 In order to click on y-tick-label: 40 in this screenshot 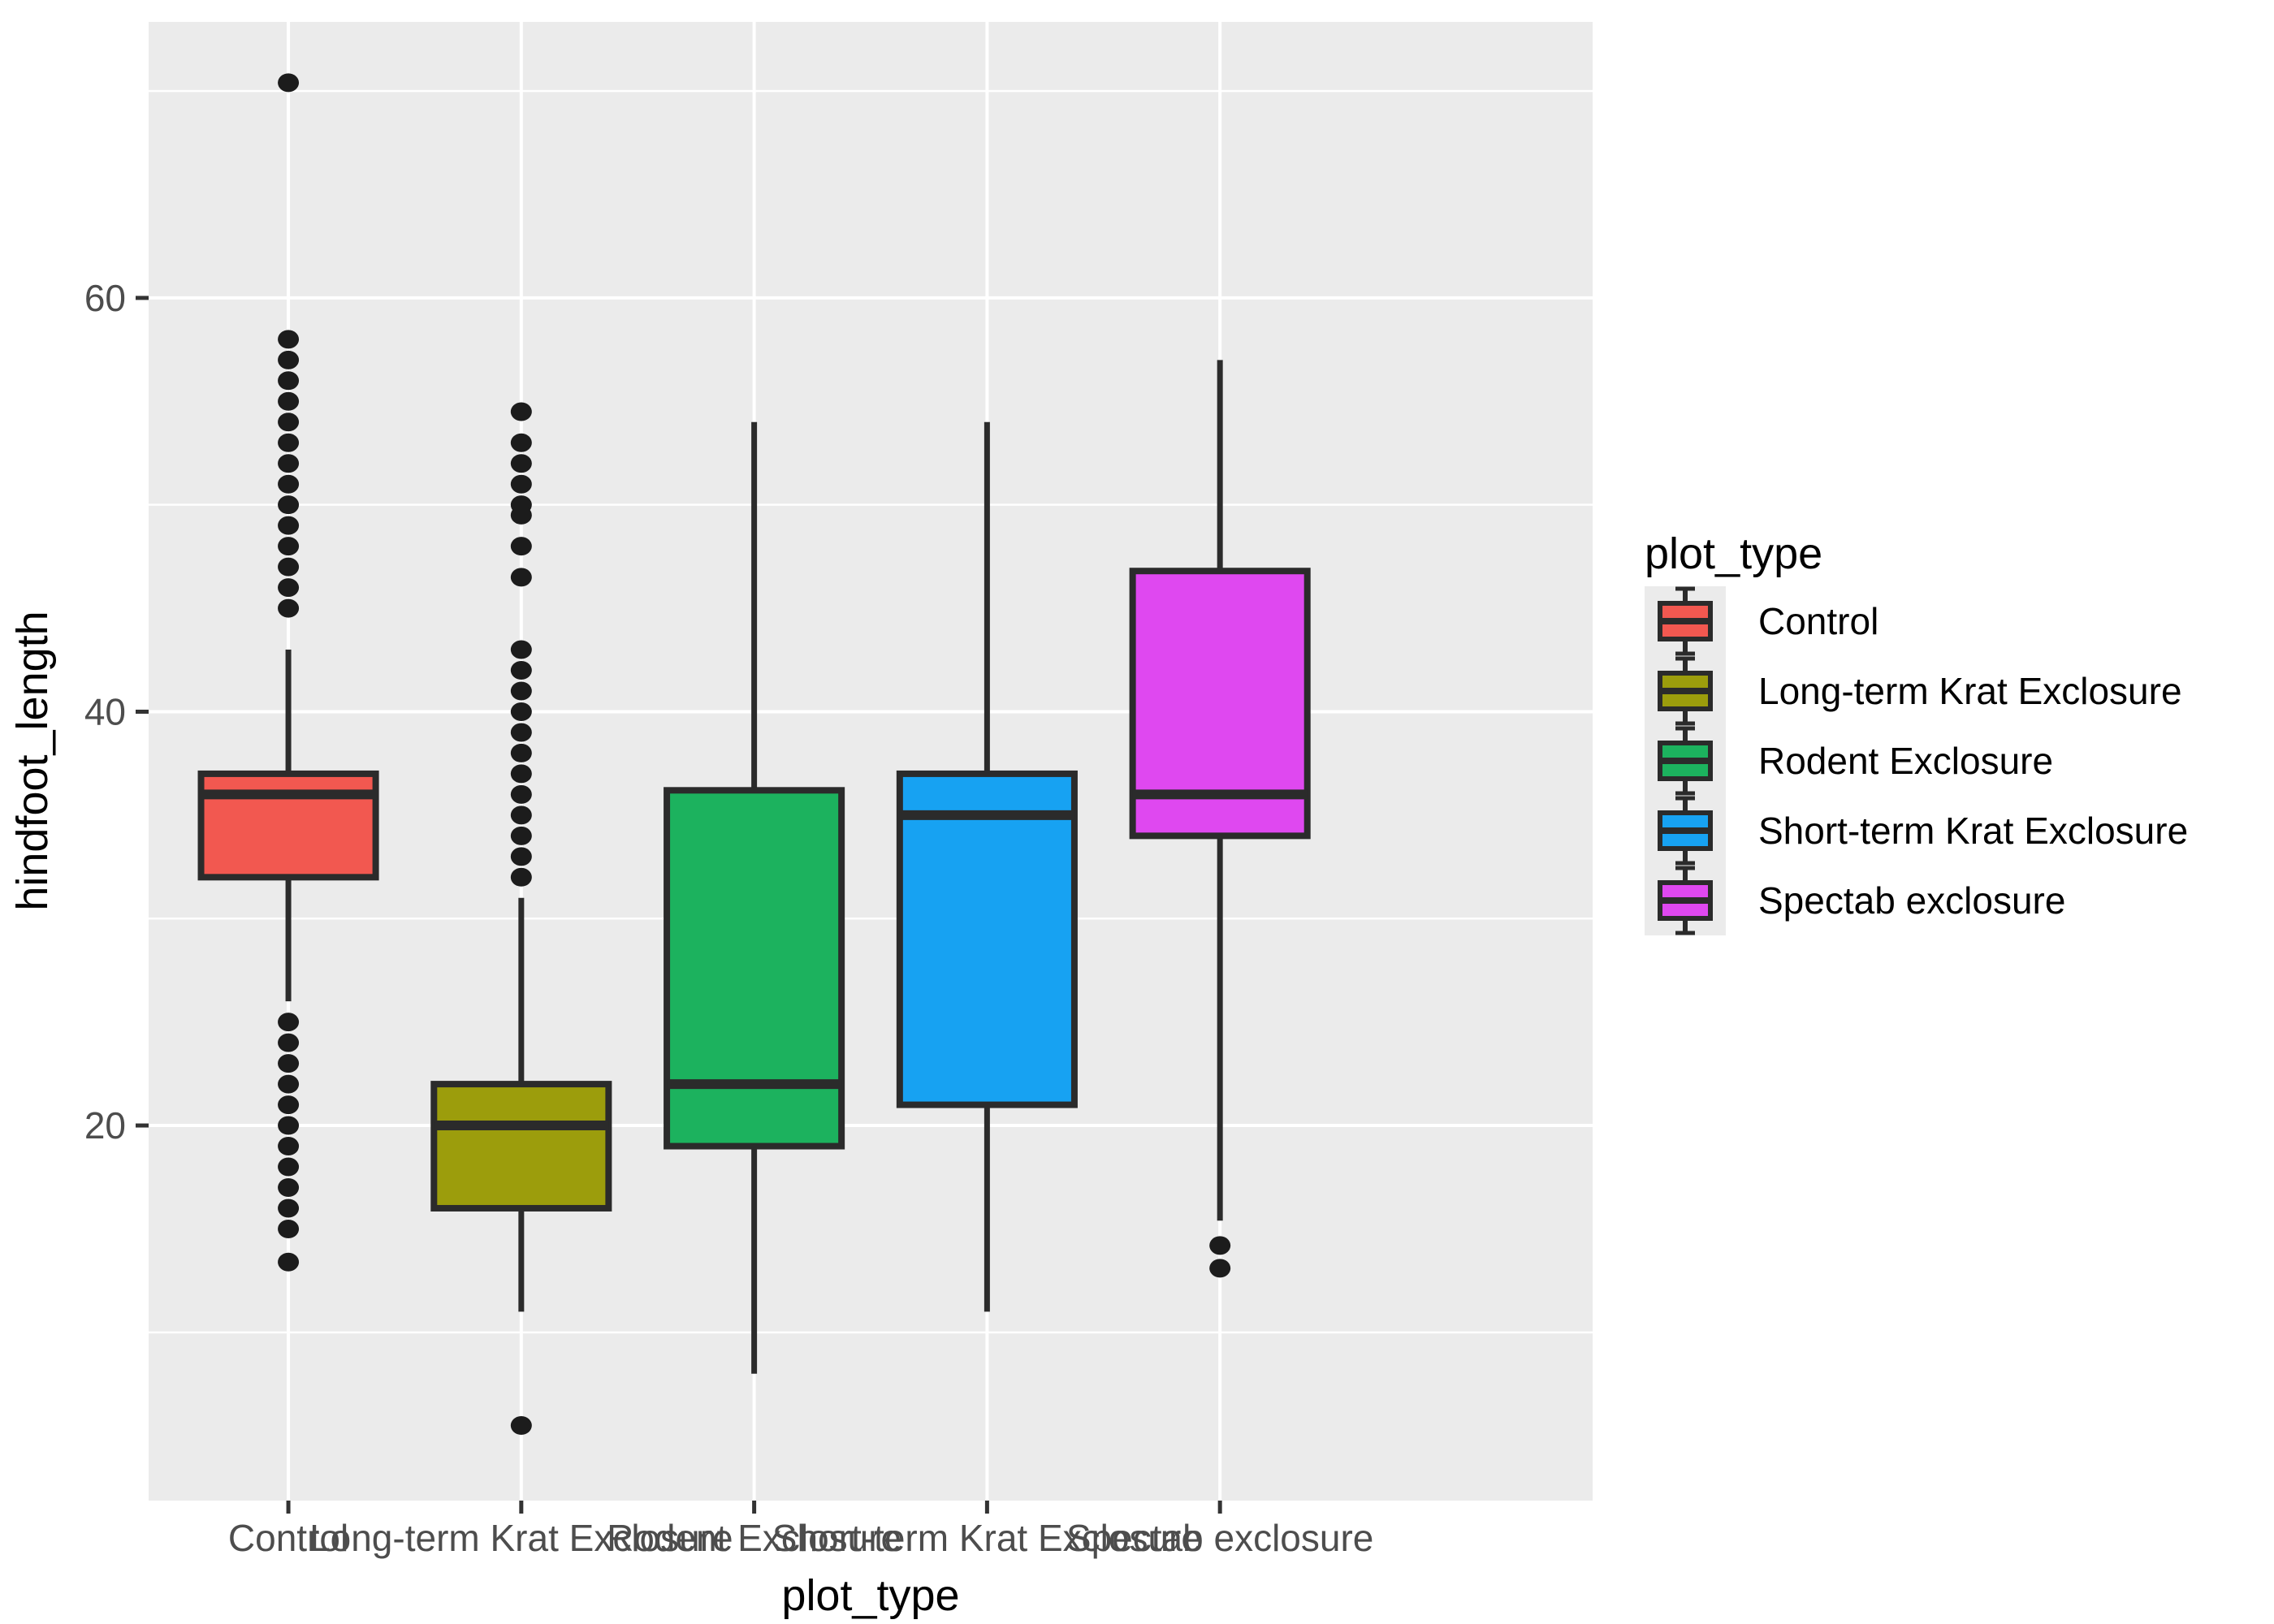, I will do `click(105, 711)`.